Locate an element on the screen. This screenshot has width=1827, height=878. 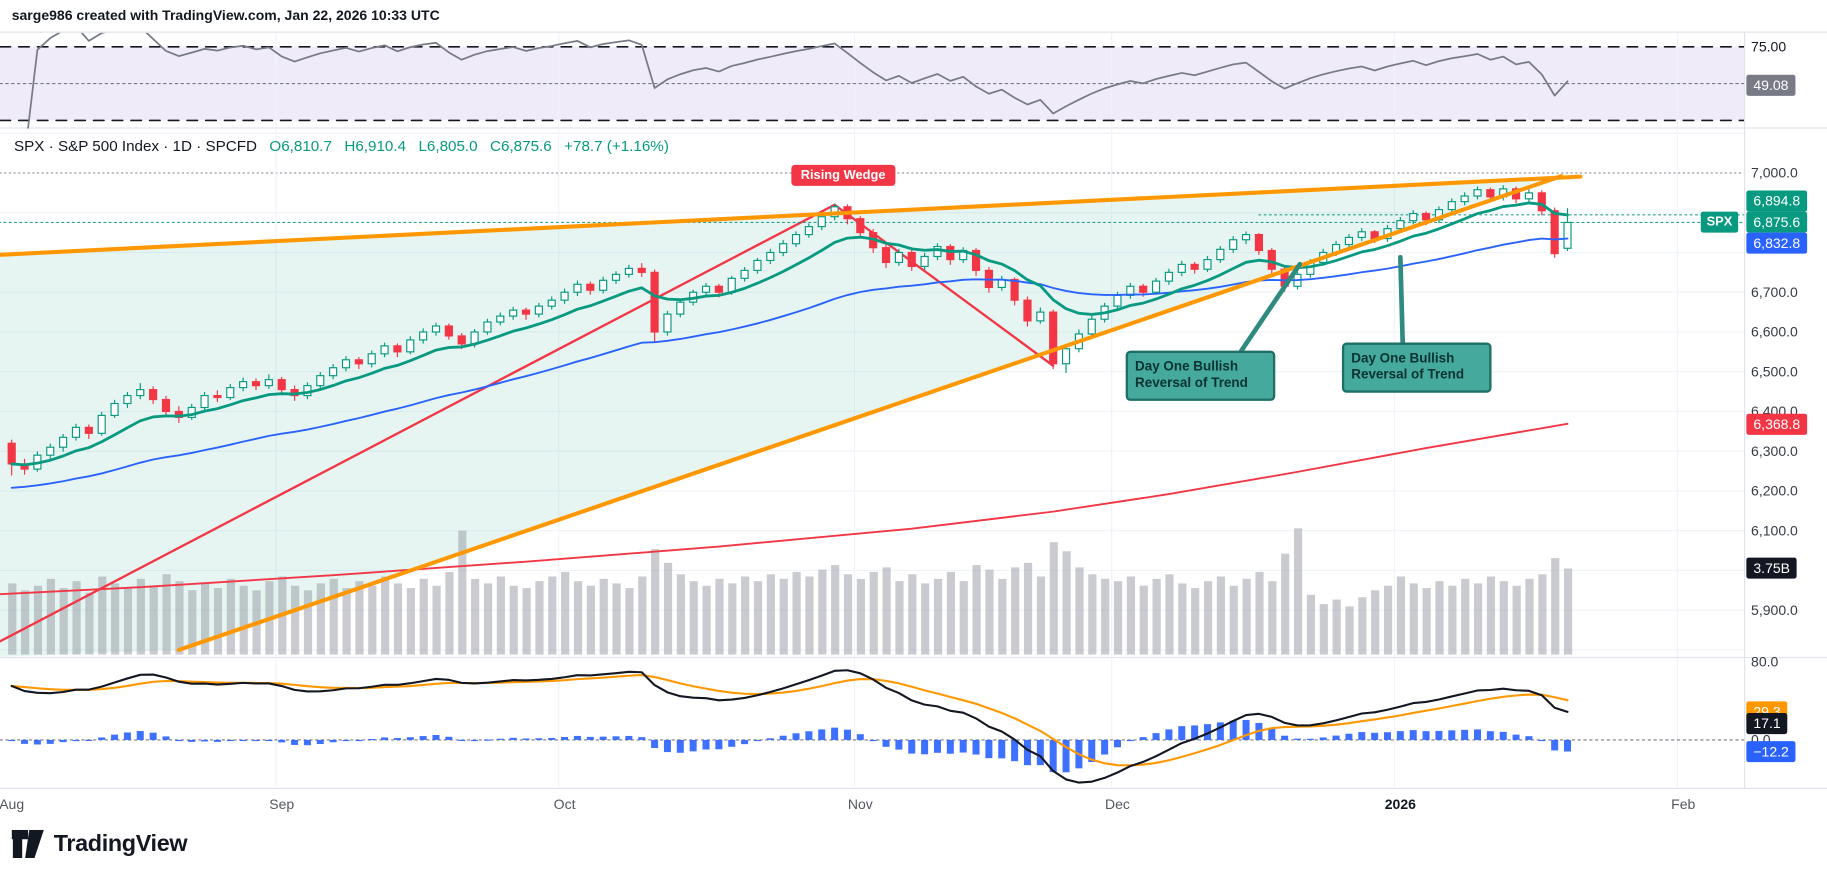
rsi-pane is located at coordinates (872, 80).